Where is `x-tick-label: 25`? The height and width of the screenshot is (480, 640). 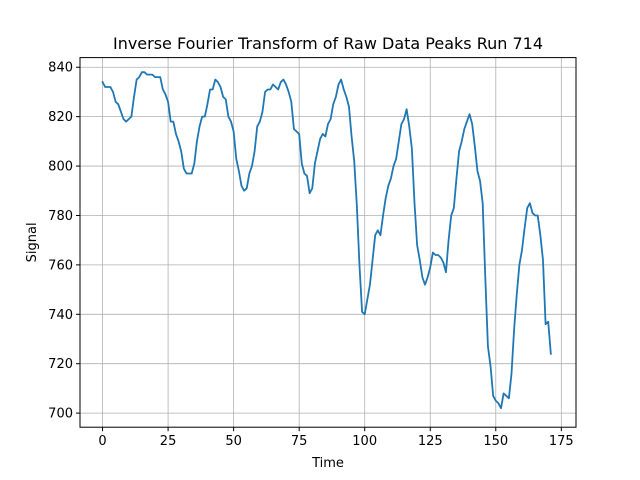 x-tick-label: 25 is located at coordinates (168, 441).